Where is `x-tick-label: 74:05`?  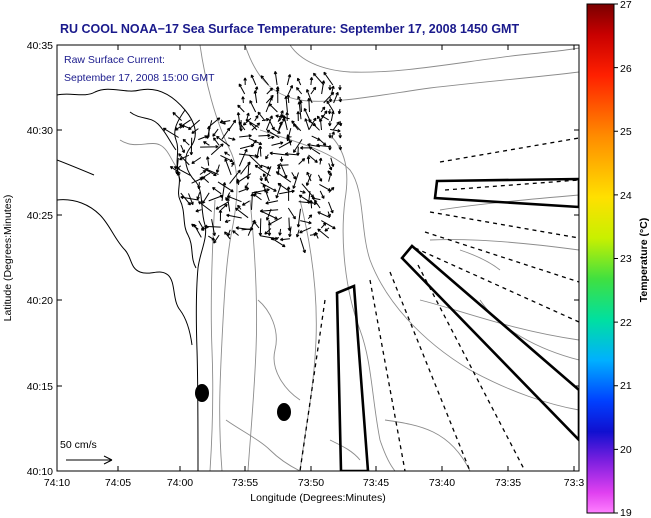
x-tick-label: 74:05 is located at coordinates (118, 483).